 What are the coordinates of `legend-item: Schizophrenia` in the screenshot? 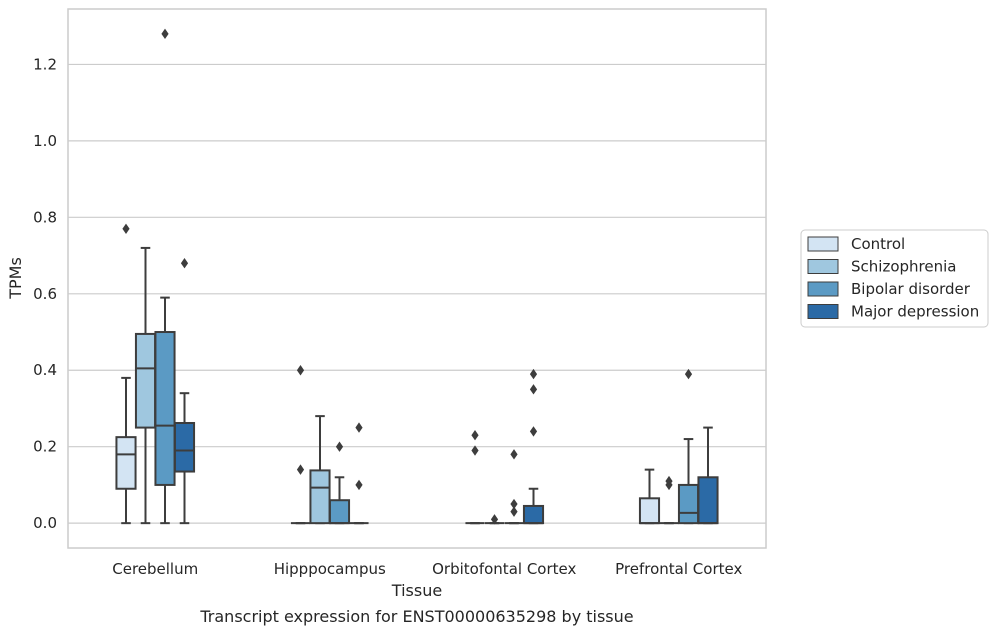 It's located at (881, 267).